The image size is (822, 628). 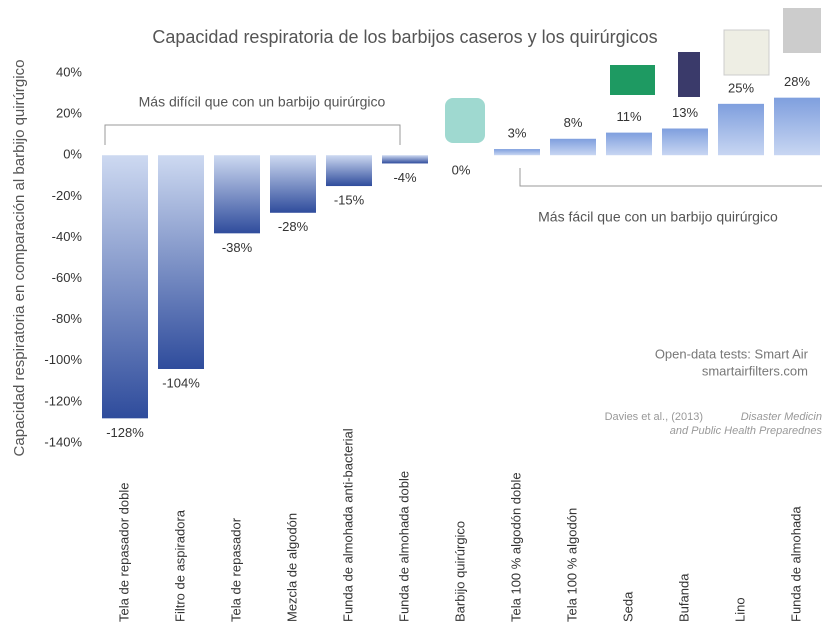 I want to click on y-tick-label: -40%, so click(x=67, y=236).